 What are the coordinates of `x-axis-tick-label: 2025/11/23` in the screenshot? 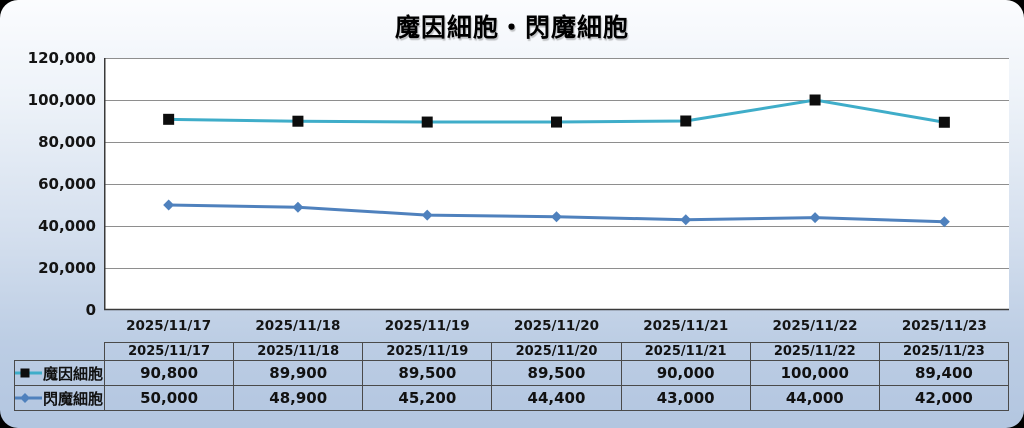 It's located at (944, 326).